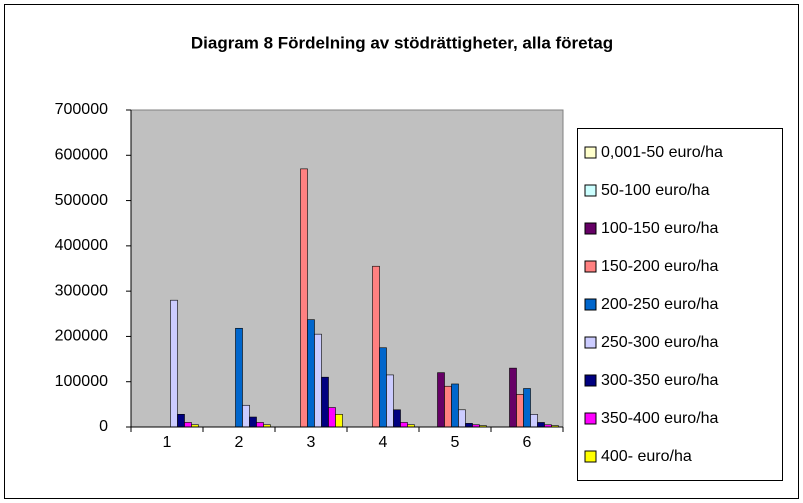  Describe the element at coordinates (662, 152) in the screenshot. I see `legend-label: 0,001-50 euro/ha` at that location.